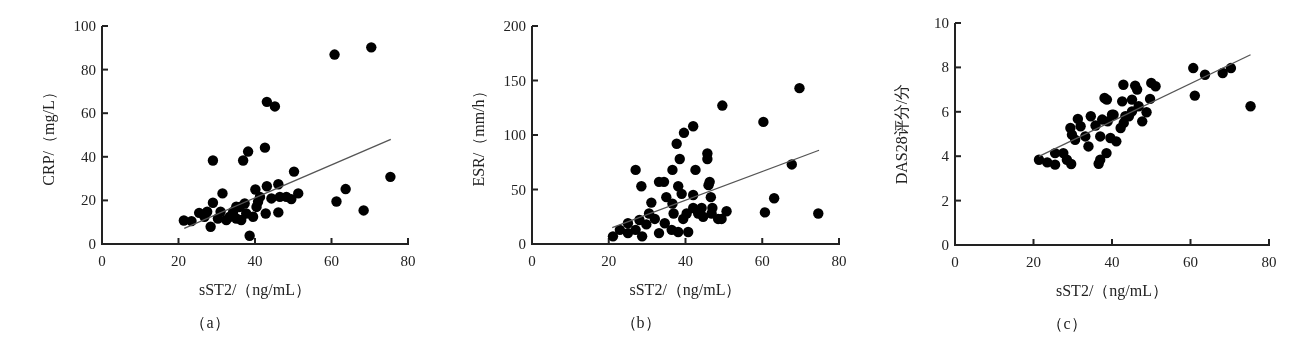 This screenshot has width=1313, height=339. I want to click on text: （a）, so click(210, 322).